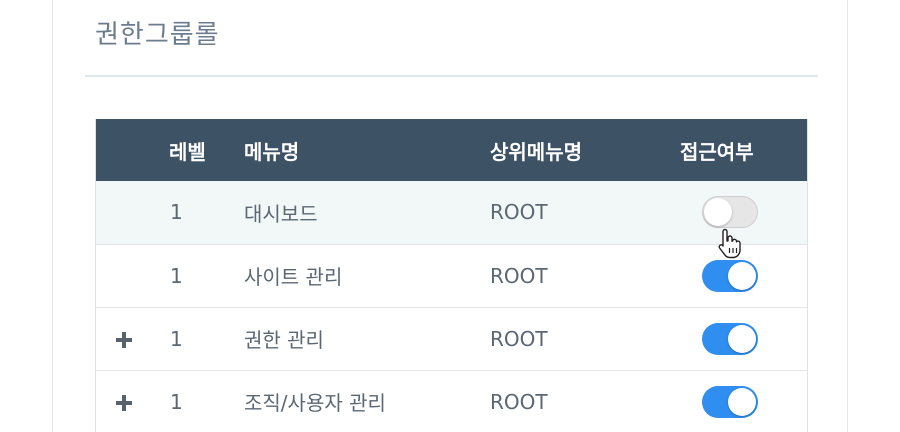 The image size is (900, 432). What do you see at coordinates (451, 401) in the screenshot?
I see `table-row: 1 조직/사용자 관리 ROOT` at bounding box center [451, 401].